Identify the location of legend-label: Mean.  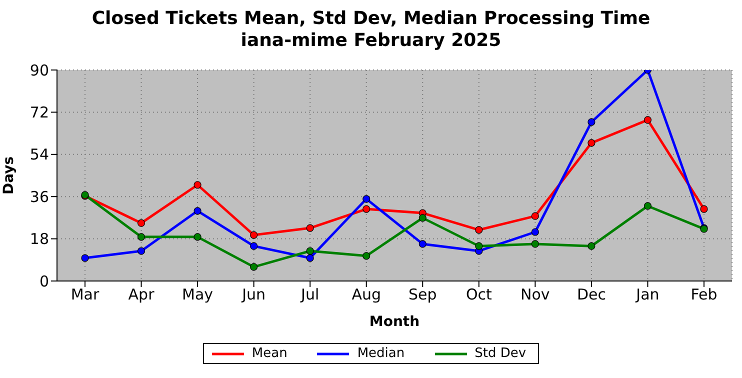
(270, 353).